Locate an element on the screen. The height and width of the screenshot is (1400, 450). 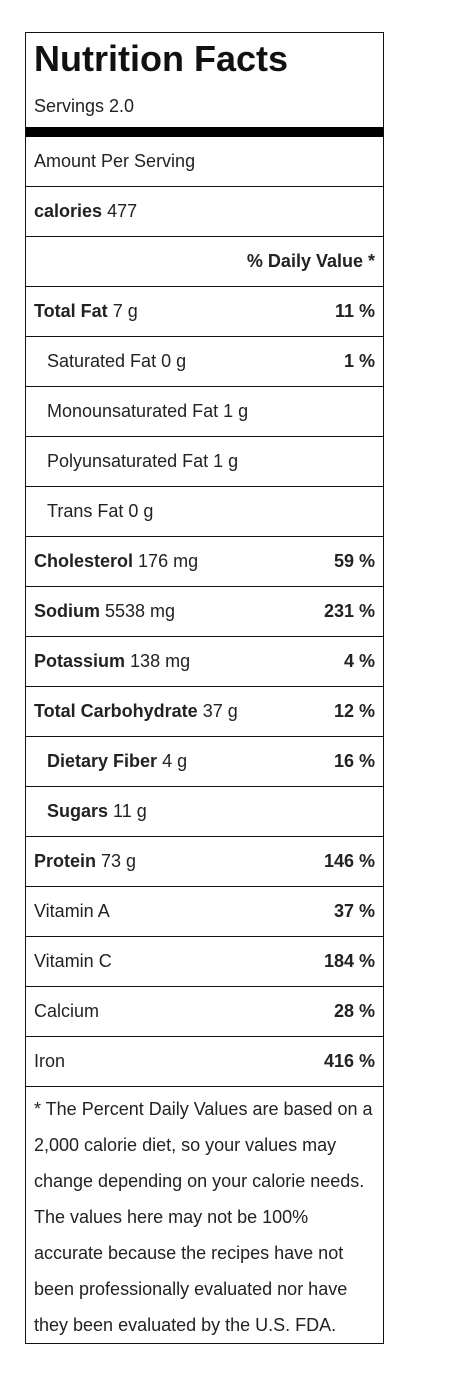
nutrient-pct: 146 % is located at coordinates (349, 861).